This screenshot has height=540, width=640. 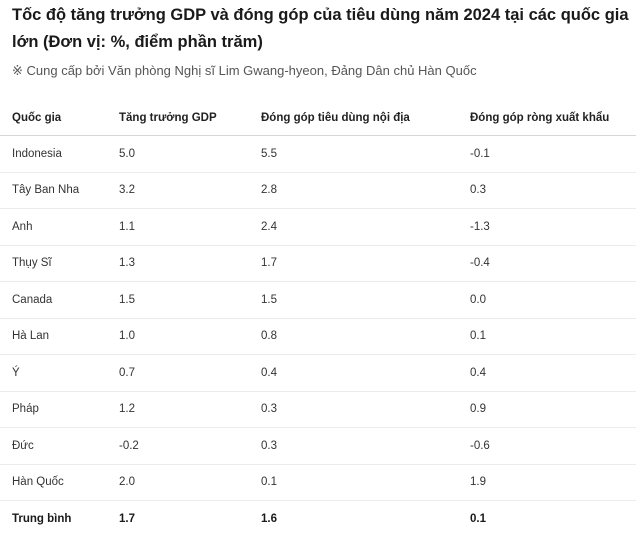 I want to click on cell-domestic-consumption: 0.1, so click(x=353, y=482).